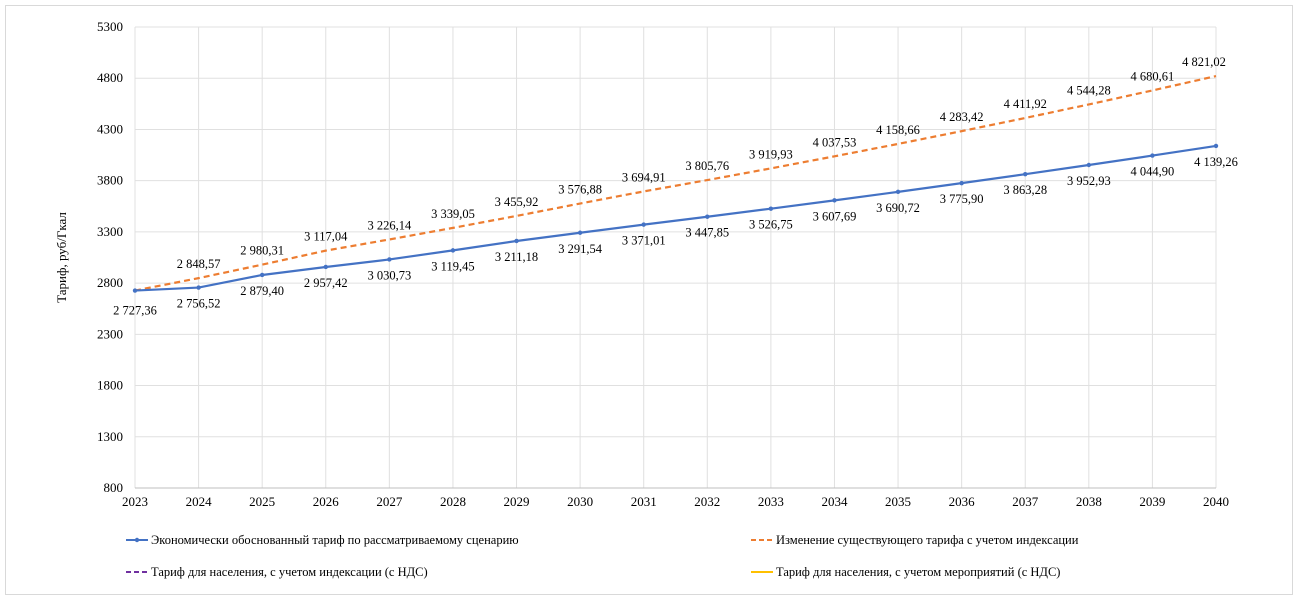 The height and width of the screenshot is (600, 1299). What do you see at coordinates (135, 311) in the screenshot?
I see `data-label-economic: 2 727,36` at bounding box center [135, 311].